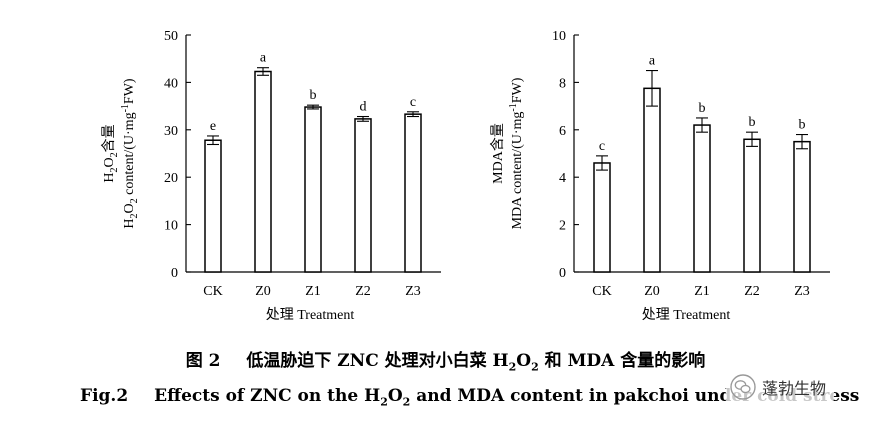 Image resolution: width=891 pixels, height=433 pixels. What do you see at coordinates (363, 107) in the screenshot?
I see `significance-letter: d` at bounding box center [363, 107].